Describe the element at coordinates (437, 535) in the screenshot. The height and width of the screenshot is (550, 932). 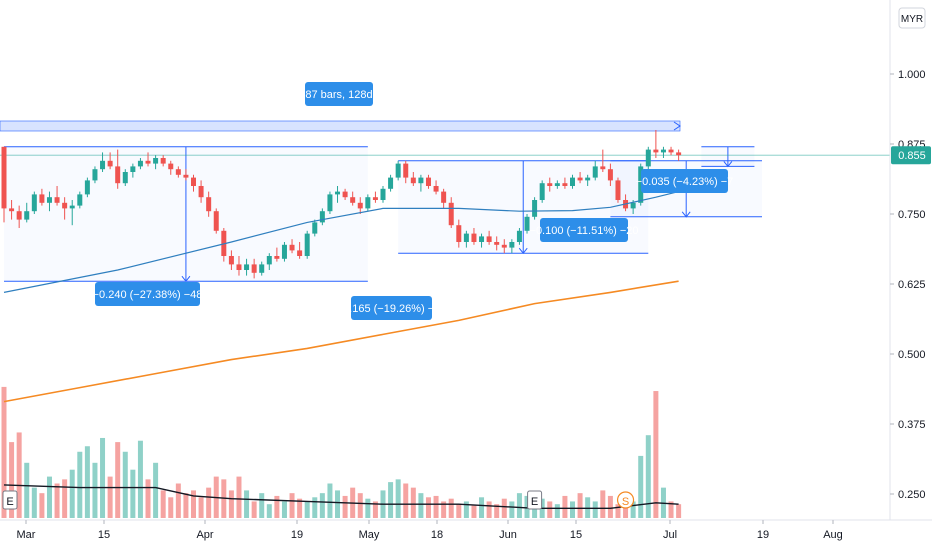
I see `time-tick-label: 18` at that location.